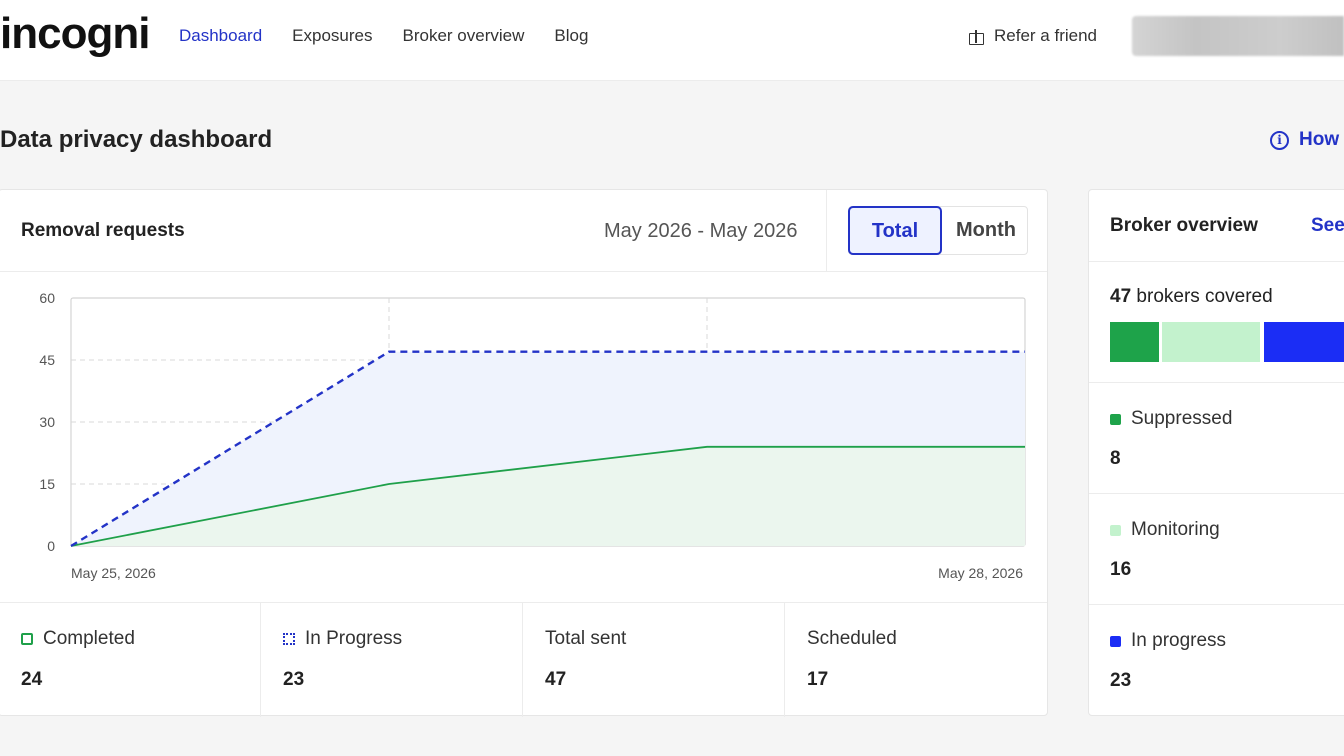  I want to click on stat-in-progress-value: 23, so click(294, 679).